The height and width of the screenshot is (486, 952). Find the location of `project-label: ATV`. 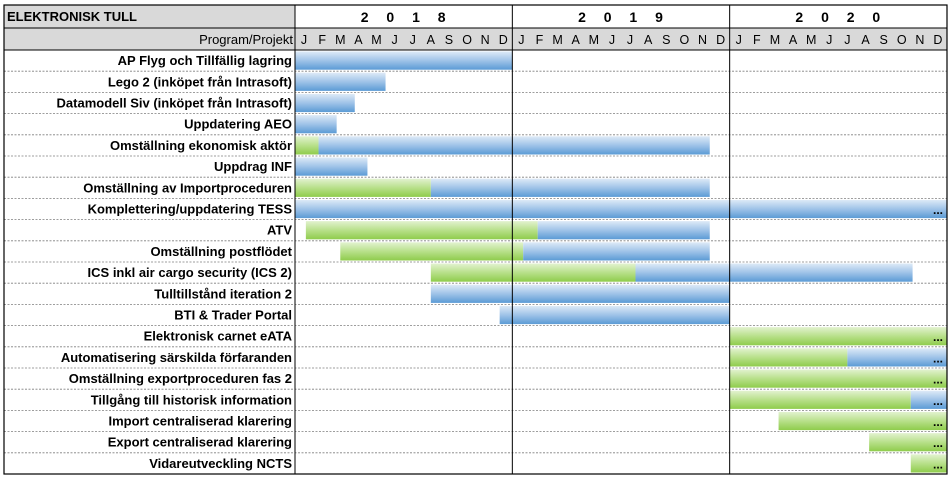

project-label: ATV is located at coordinates (279, 230).